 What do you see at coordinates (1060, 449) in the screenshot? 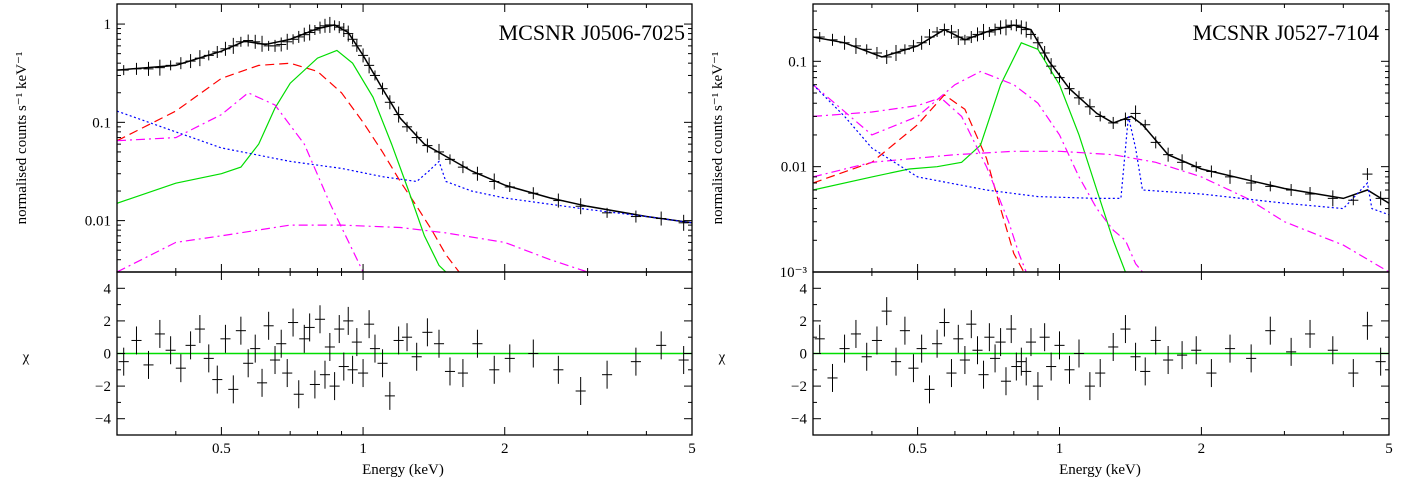
I see `x-tick-label: 1` at bounding box center [1060, 449].